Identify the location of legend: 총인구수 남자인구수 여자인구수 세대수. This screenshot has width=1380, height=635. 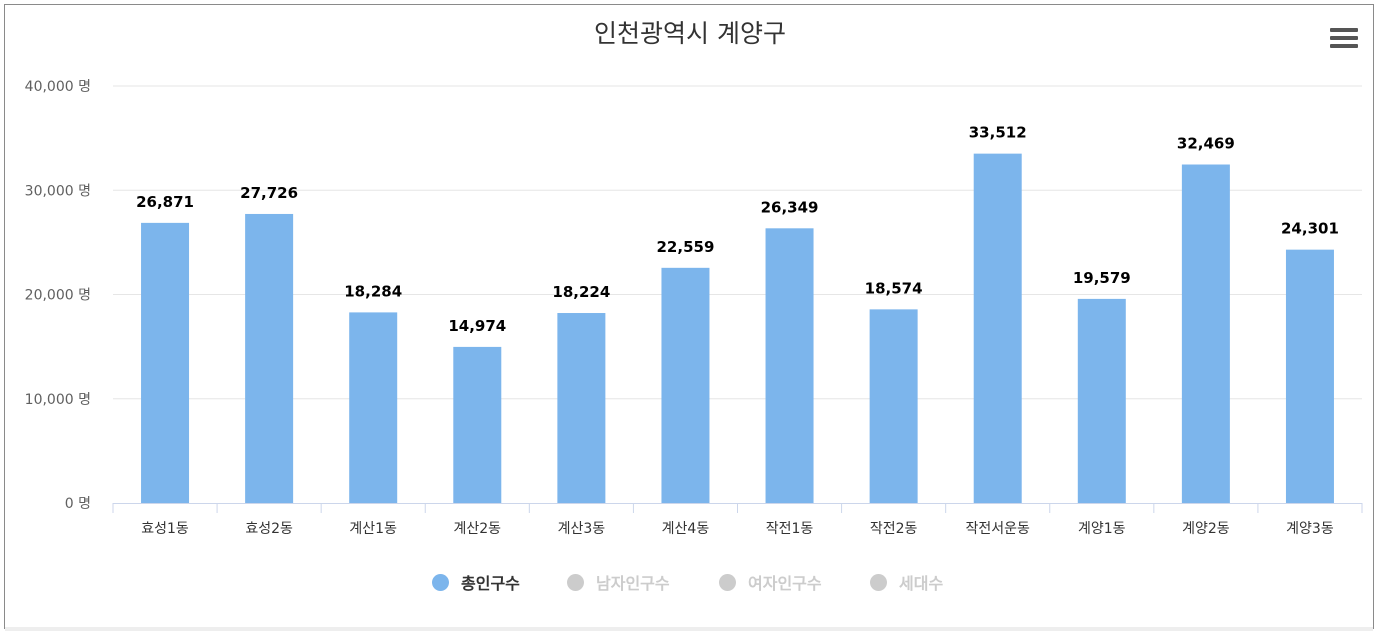
(690, 582).